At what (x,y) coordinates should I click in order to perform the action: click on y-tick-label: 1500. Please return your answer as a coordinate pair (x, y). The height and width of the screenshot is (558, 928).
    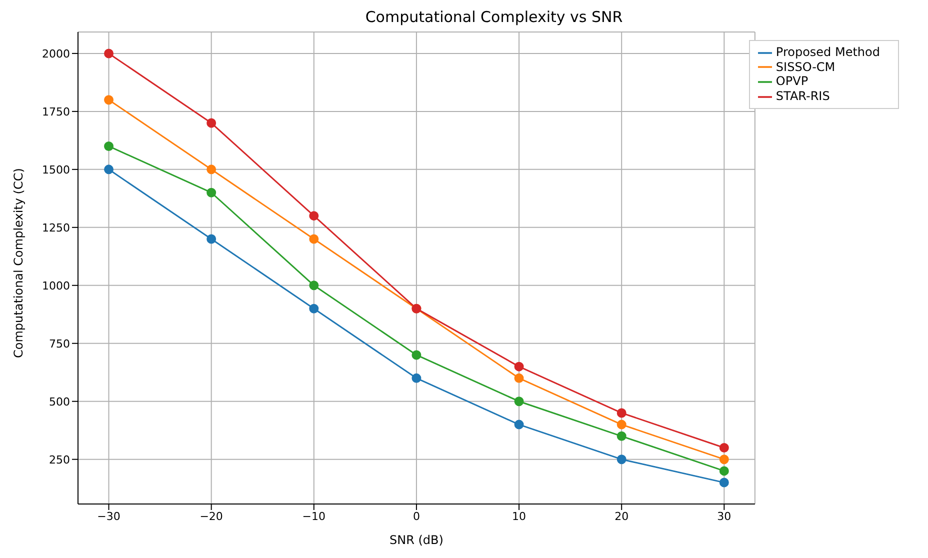
    Looking at the image, I should click on (56, 169).